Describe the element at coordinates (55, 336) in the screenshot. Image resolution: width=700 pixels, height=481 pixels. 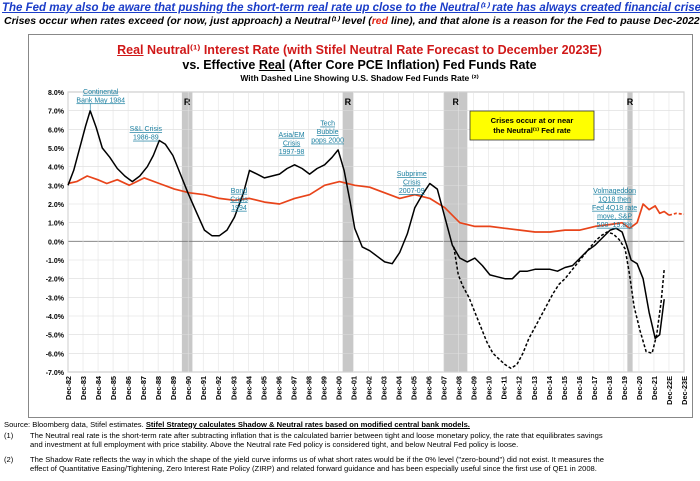
I see `y-tick-label: -5.0%` at that location.